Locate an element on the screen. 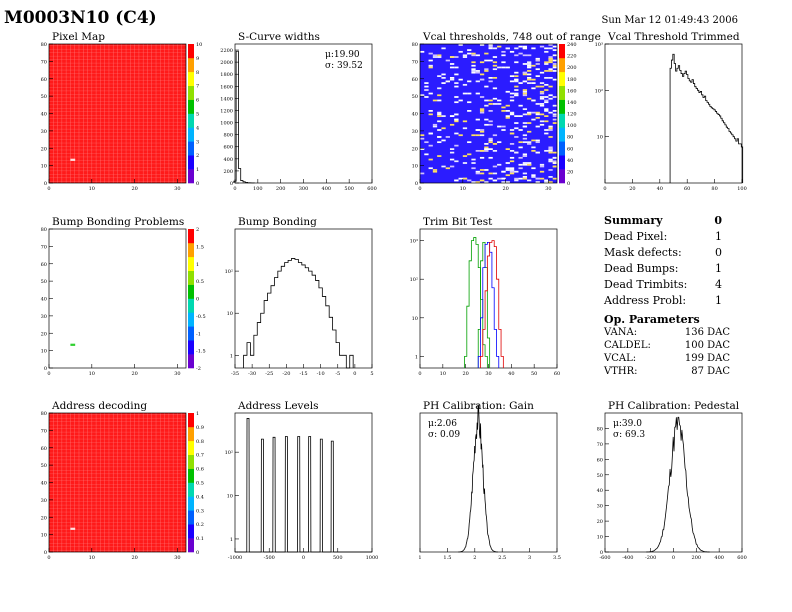 The image size is (792, 612). y-tick-label: 50 is located at coordinates (600, 476).